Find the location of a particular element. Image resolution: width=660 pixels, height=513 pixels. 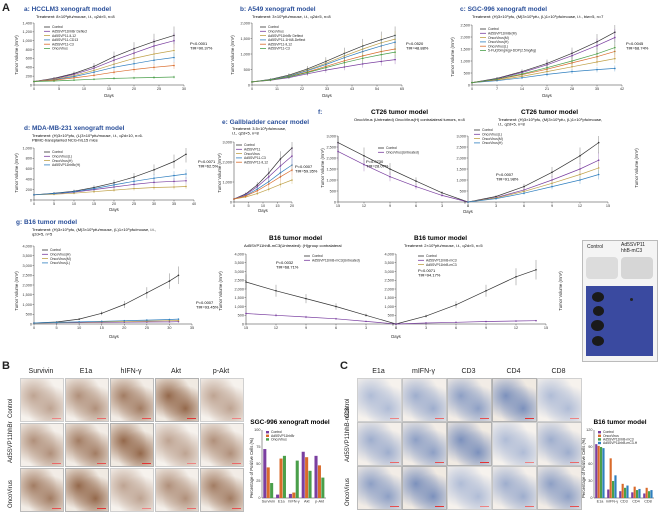

y-tick-label: 60 is located at coordinates (590, 464).